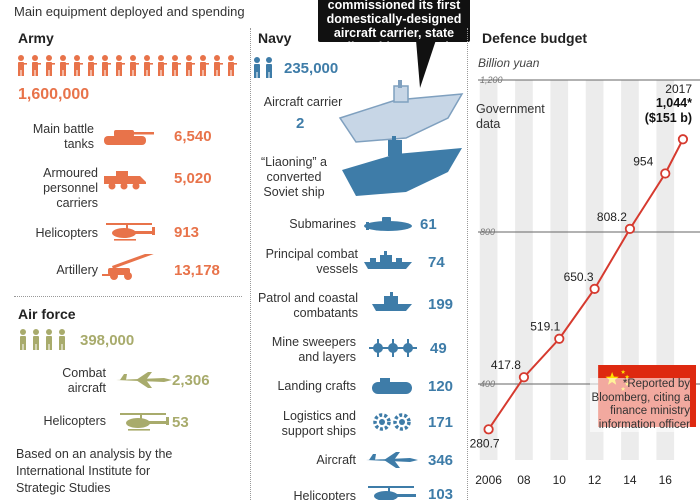 The height and width of the screenshot is (500, 700). What do you see at coordinates (129, 267) in the screenshot?
I see `artillery-icon` at bounding box center [129, 267].